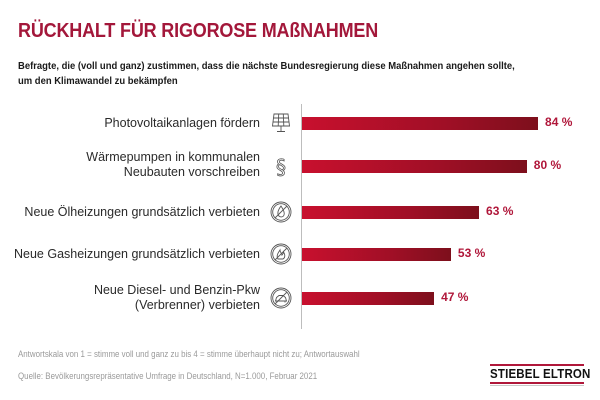 The height and width of the screenshot is (400, 600). I want to click on category-label-line: Wärmepumpen in kommunalen, so click(173, 157).